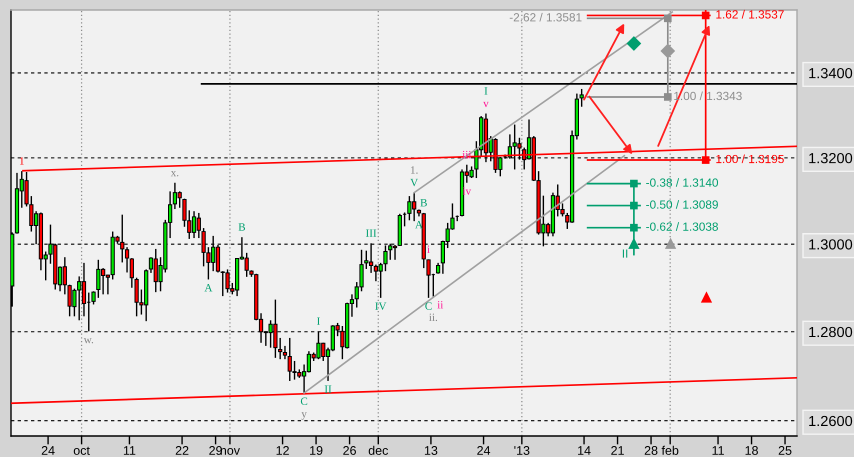 The width and height of the screenshot is (854, 457). I want to click on y-tick-label: 1.2600, so click(830, 421).